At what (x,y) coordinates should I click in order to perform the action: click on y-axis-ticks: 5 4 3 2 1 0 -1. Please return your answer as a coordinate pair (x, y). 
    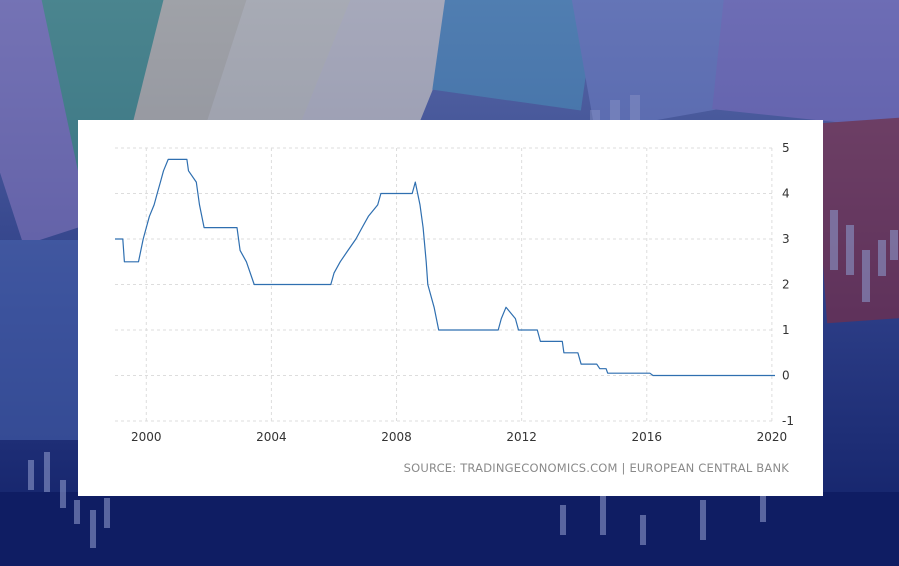
    Looking at the image, I should click on (788, 284).